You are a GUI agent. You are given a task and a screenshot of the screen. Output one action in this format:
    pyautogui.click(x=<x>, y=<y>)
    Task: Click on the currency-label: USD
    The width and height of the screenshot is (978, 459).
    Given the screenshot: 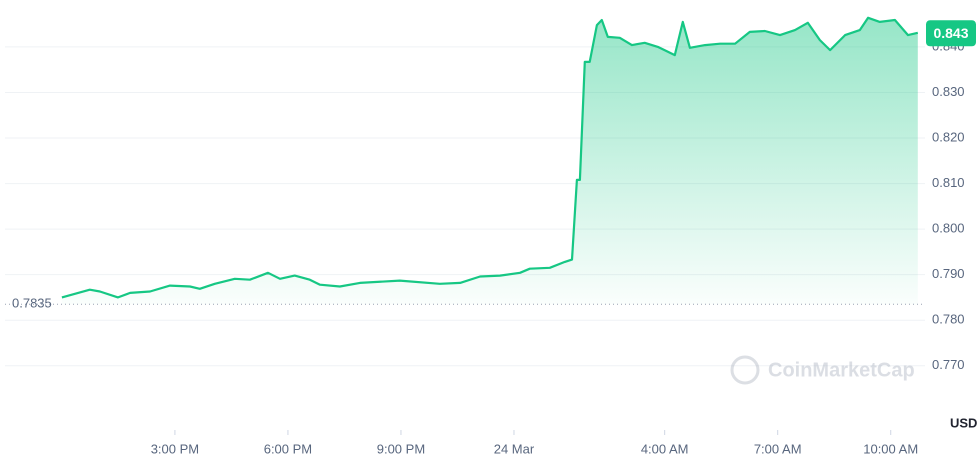 What is the action you would take?
    pyautogui.click(x=963, y=422)
    